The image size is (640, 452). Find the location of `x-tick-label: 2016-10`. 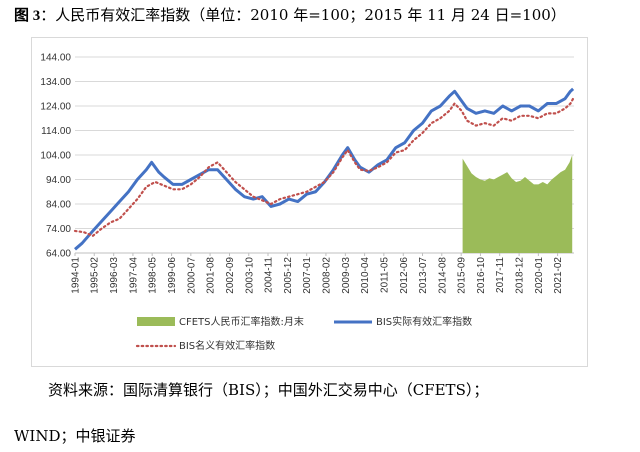

x-tick-label: 2016-10 is located at coordinates (481, 275).